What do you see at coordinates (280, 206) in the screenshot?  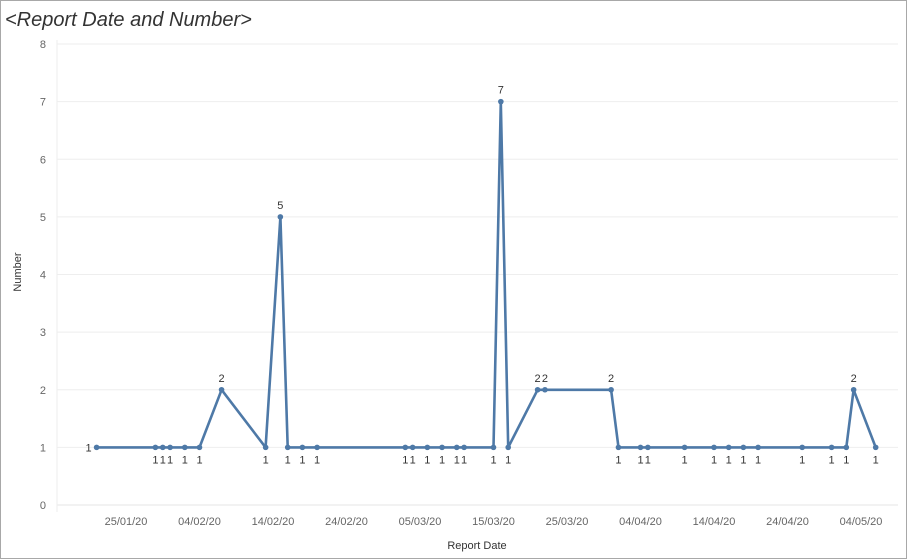 I see `data-label: 5` at bounding box center [280, 206].